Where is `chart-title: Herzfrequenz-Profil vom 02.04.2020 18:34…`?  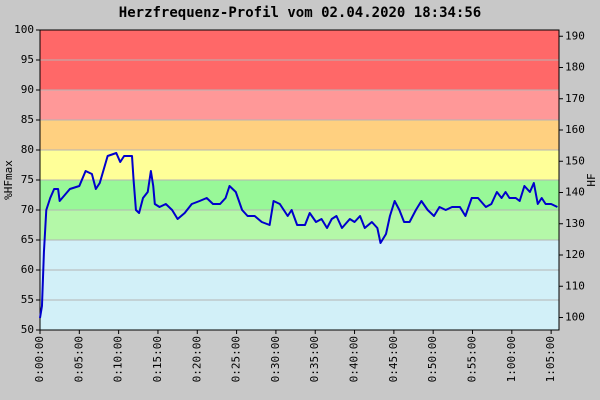
chart-title: Herzfrequenz-Profil vom 02.04.2020 18:34… is located at coordinates (300, 13).